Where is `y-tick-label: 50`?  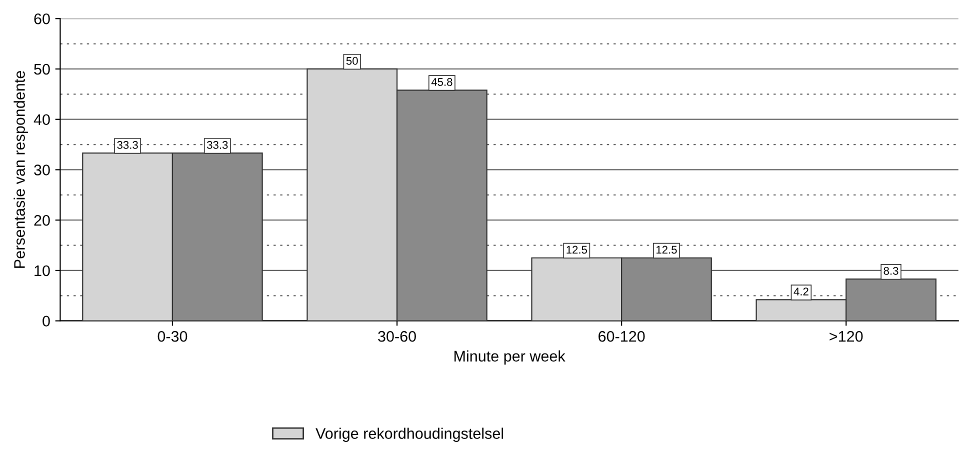
y-tick-label: 50 is located at coordinates (42, 69).